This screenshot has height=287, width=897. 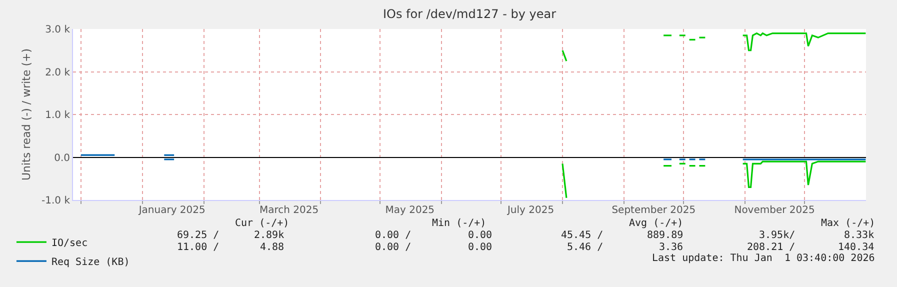 I want to click on text: 4.88, so click(x=272, y=247).